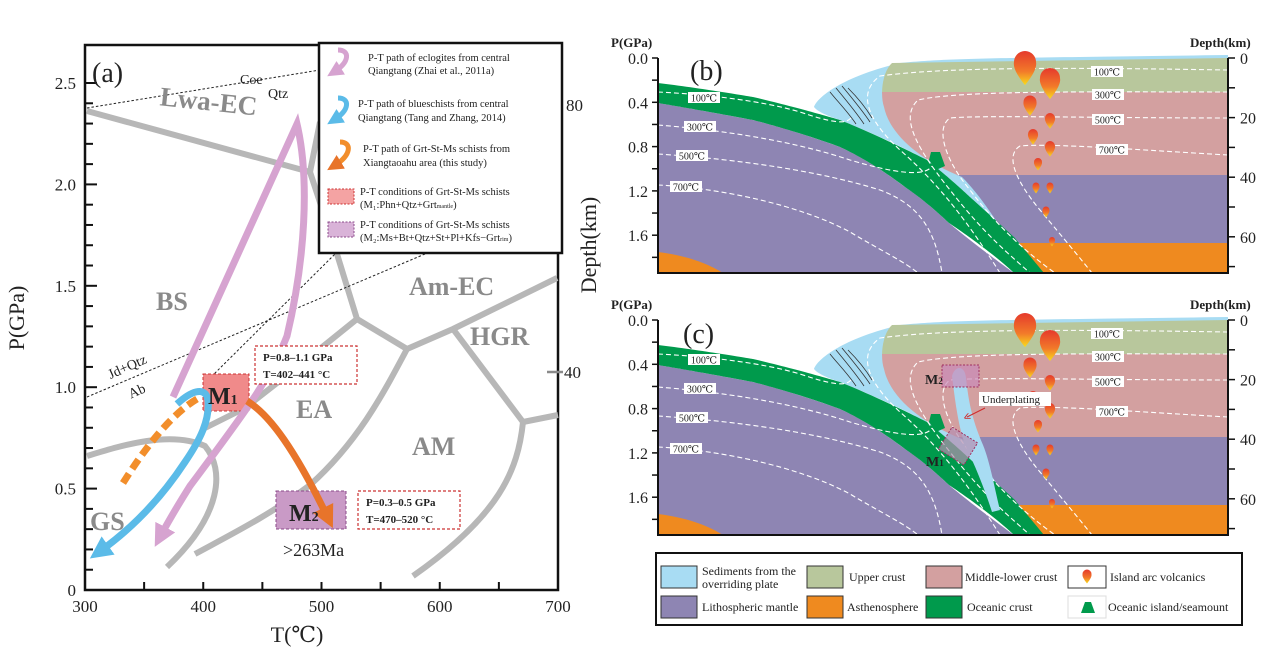 The width and height of the screenshot is (1269, 652). What do you see at coordinates (631, 42) in the screenshot?
I see `left-axis-title: P(GPa)` at bounding box center [631, 42].